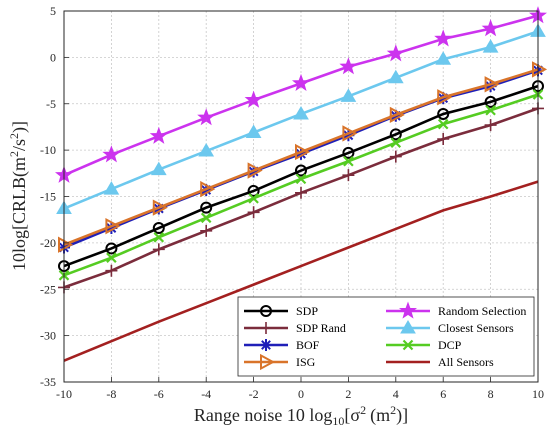 The width and height of the screenshot is (550, 437). What do you see at coordinates (159, 394) in the screenshot?
I see `x-tick-label: -6` at bounding box center [159, 394].